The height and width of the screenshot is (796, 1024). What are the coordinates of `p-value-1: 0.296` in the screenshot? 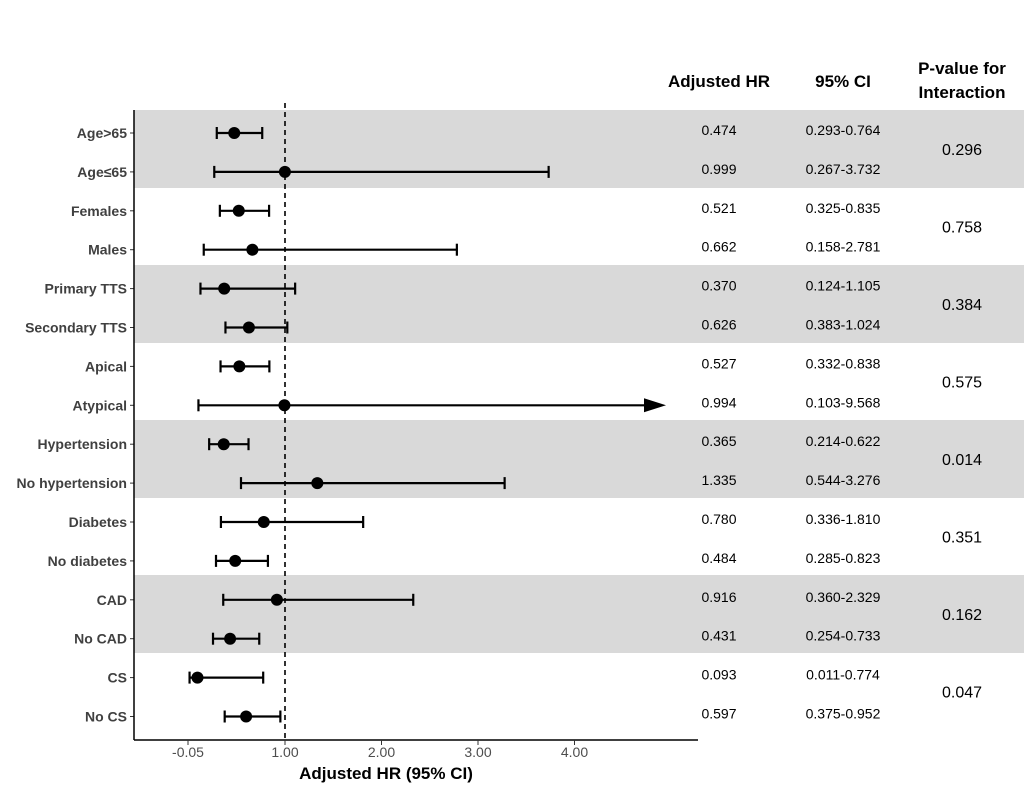 It's located at (962, 150).